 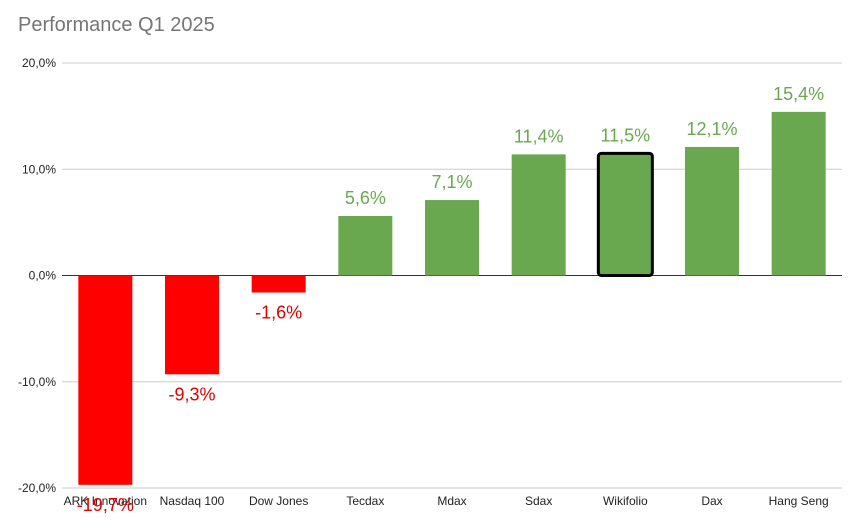 I want to click on data-label: 15,4%, so click(x=798, y=94).